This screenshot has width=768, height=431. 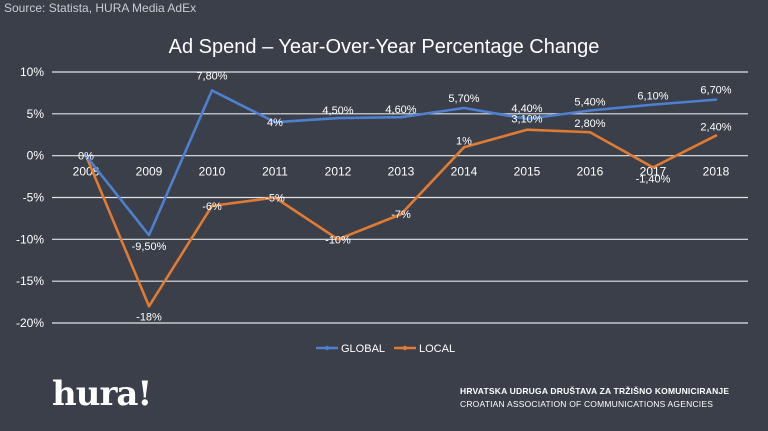 What do you see at coordinates (36, 156) in the screenshot?
I see `y-tick-label: 0%` at bounding box center [36, 156].